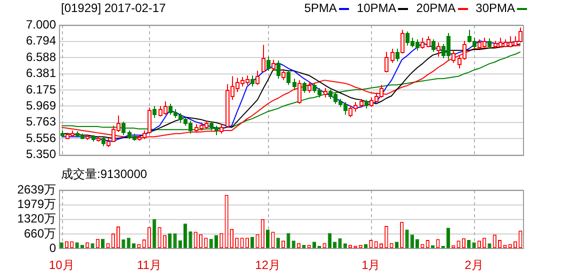  Describe the element at coordinates (36, 219) in the screenshot. I see `y-tick-label: 1320万` at that location.